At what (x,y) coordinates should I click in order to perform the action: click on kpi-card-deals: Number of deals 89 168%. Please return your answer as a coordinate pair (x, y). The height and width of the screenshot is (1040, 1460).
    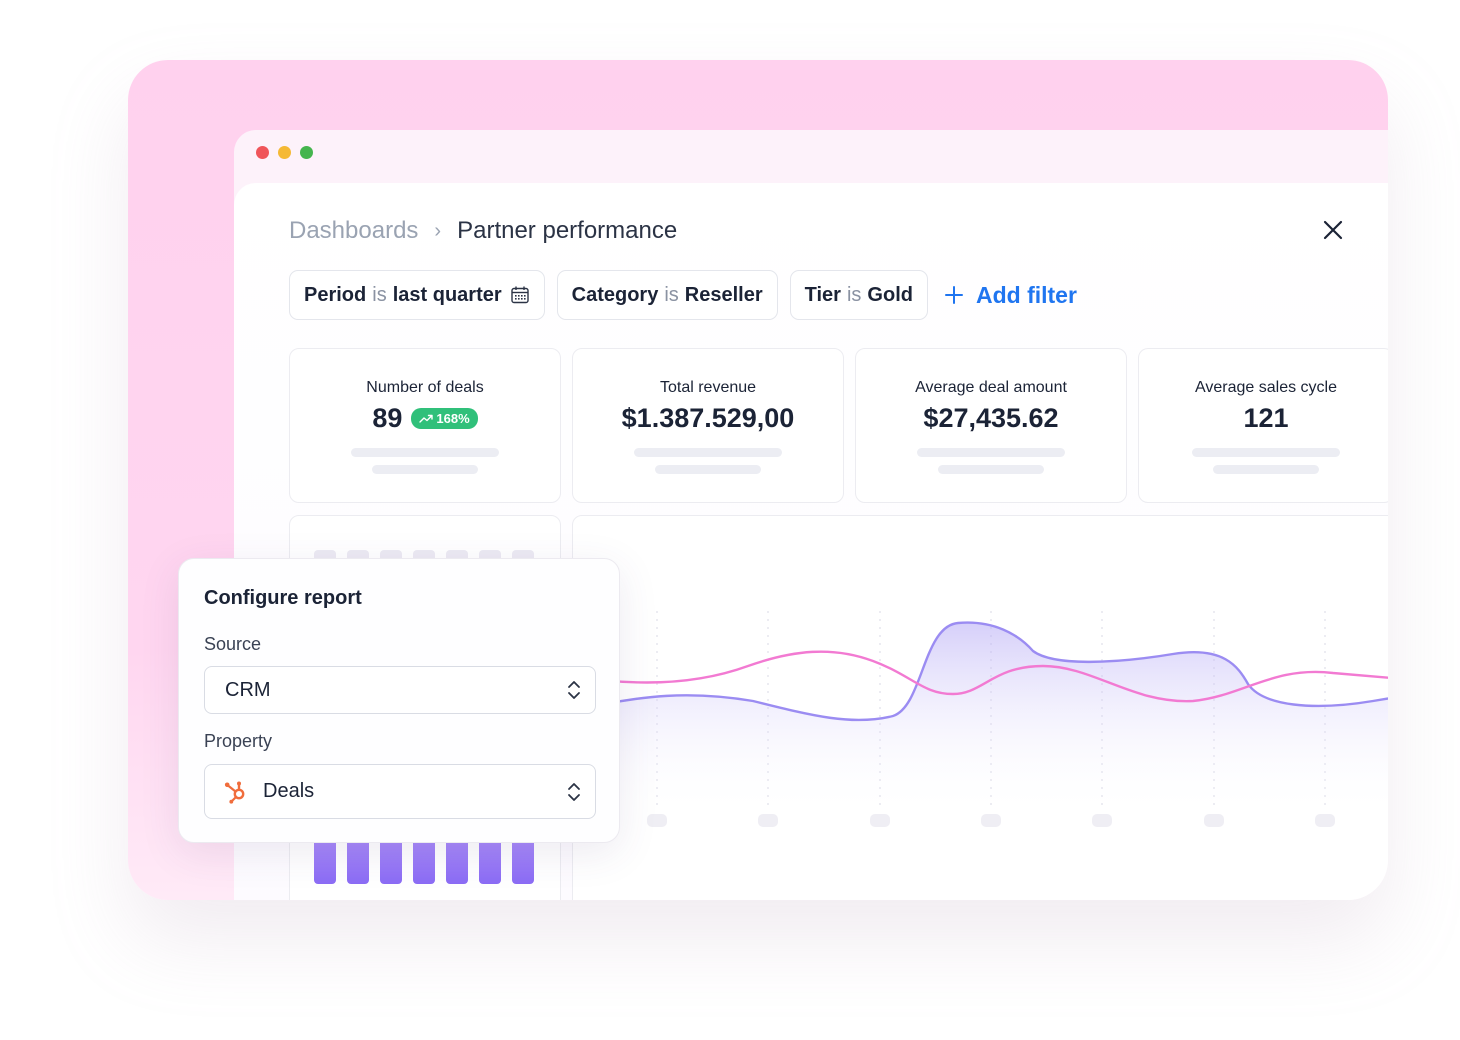
    Looking at the image, I should click on (425, 425).